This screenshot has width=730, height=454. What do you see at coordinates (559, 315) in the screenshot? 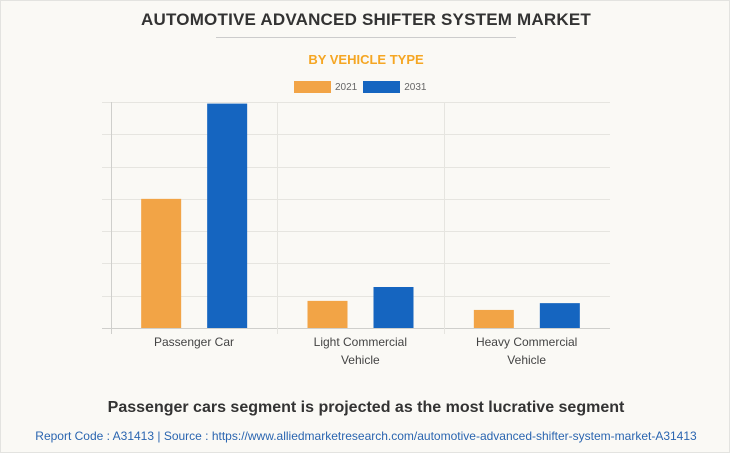
I see `bar-2031-heavy-commercial-vehicle` at bounding box center [559, 315].